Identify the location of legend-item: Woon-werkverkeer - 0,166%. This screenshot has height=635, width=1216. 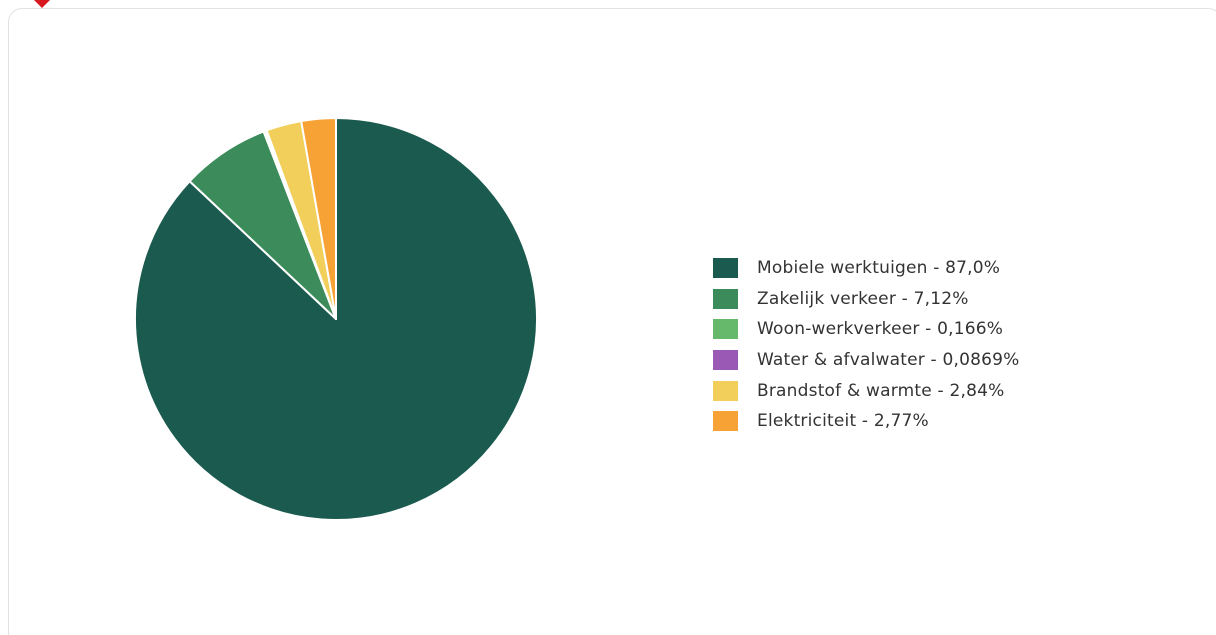
(866, 329).